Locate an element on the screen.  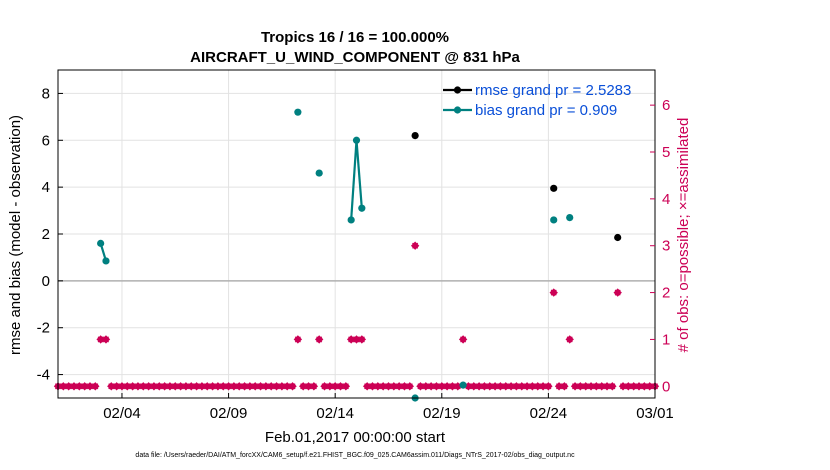
x-tick-label: 02/14 is located at coordinates (335, 413).